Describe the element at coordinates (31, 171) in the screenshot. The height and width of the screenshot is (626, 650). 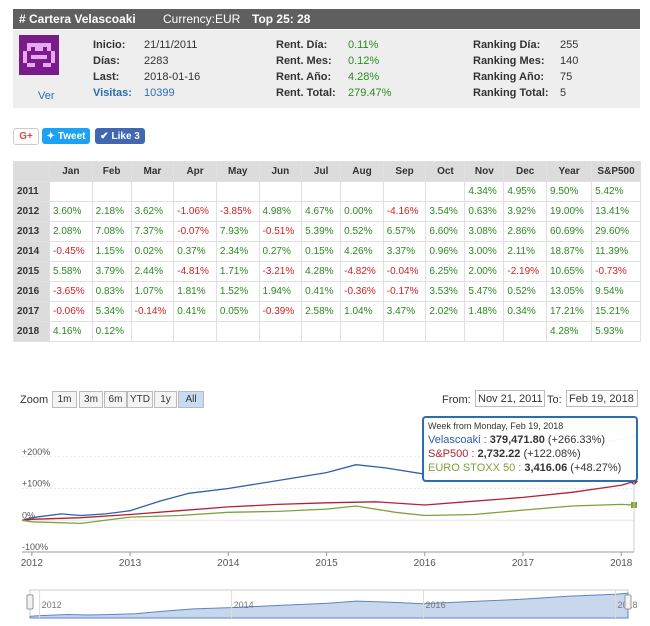
I see `column-header` at that location.